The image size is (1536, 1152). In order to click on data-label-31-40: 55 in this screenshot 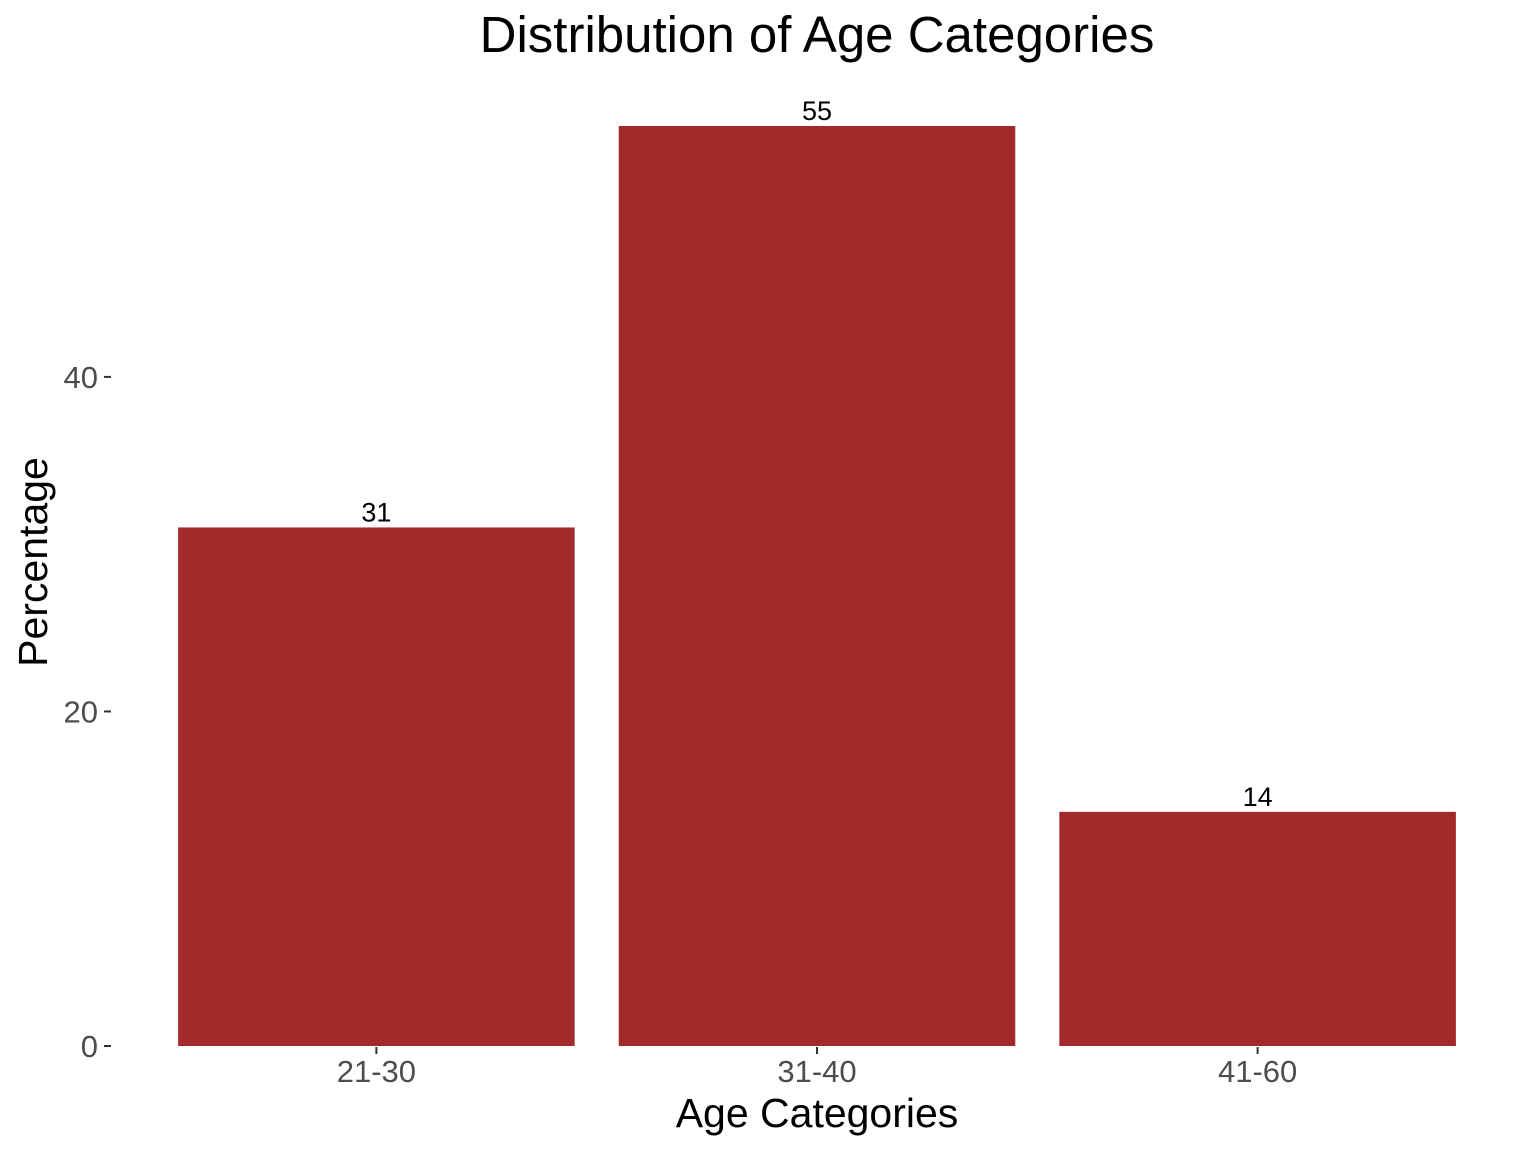, I will do `click(817, 111)`.